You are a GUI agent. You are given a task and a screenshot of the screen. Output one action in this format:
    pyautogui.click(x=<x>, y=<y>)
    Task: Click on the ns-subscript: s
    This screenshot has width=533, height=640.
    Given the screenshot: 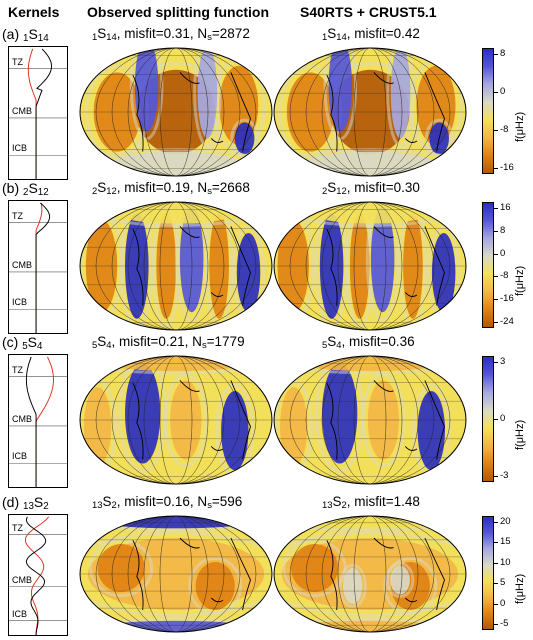 What is the action you would take?
    pyautogui.click(x=209, y=506)
    